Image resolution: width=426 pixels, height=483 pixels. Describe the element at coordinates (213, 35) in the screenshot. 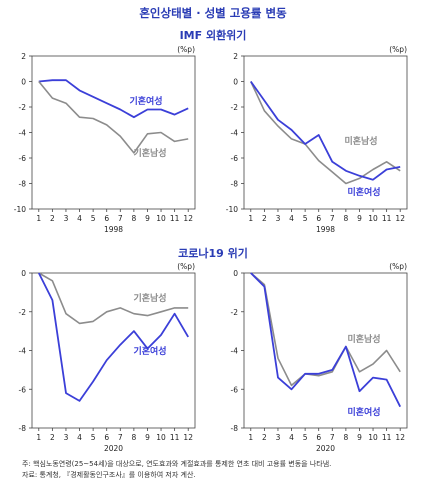

I see `section-title-imf: IMF 외환위기` at that location.